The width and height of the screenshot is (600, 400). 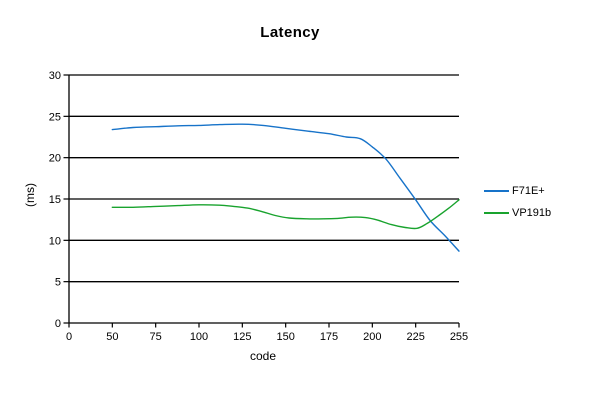 I want to click on y-tick-label-20: 20, so click(x=55, y=159).